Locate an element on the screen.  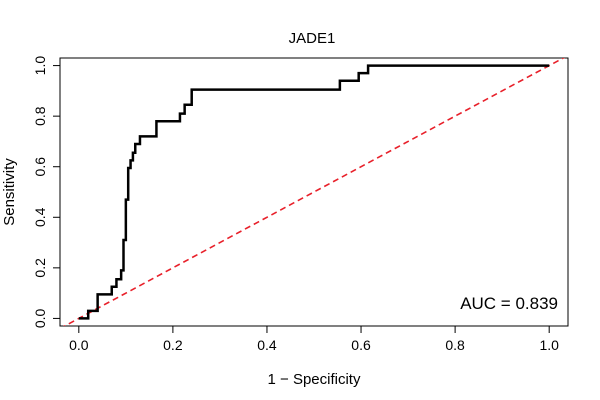
x-tick-label: 0.4 is located at coordinates (267, 345).